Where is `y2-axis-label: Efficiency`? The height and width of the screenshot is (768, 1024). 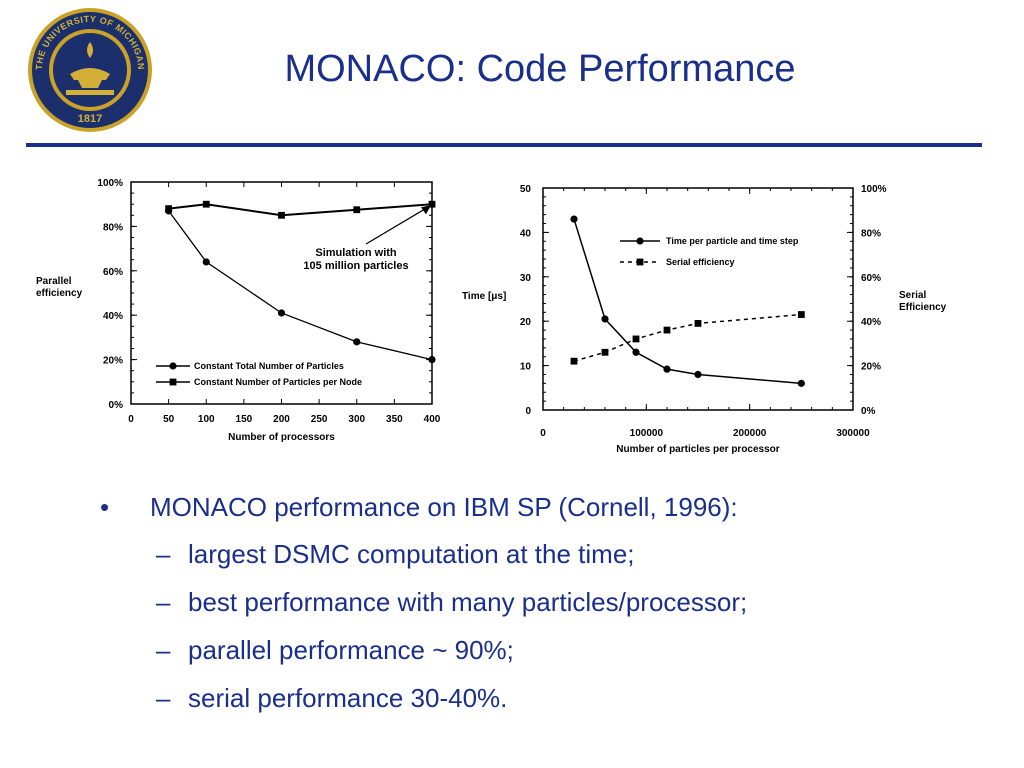
y2-axis-label: Efficiency is located at coordinates (923, 307).